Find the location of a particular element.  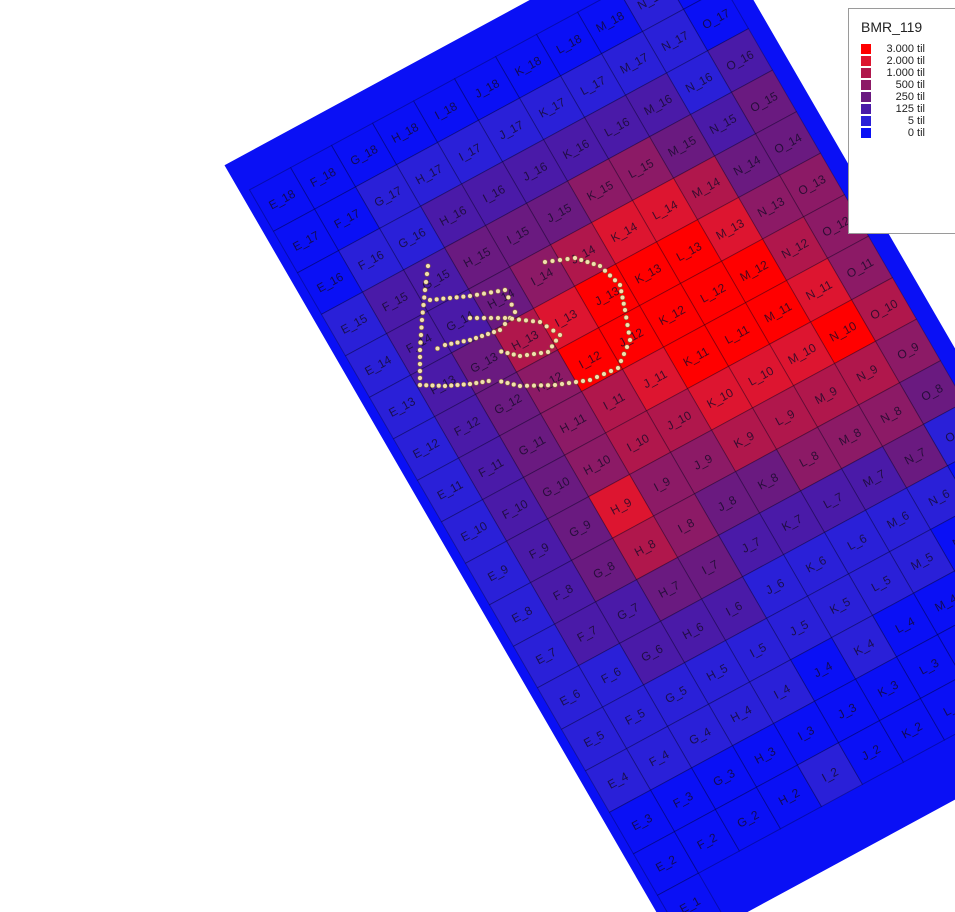

legend-row-7: 0 til is located at coordinates (908, 132).